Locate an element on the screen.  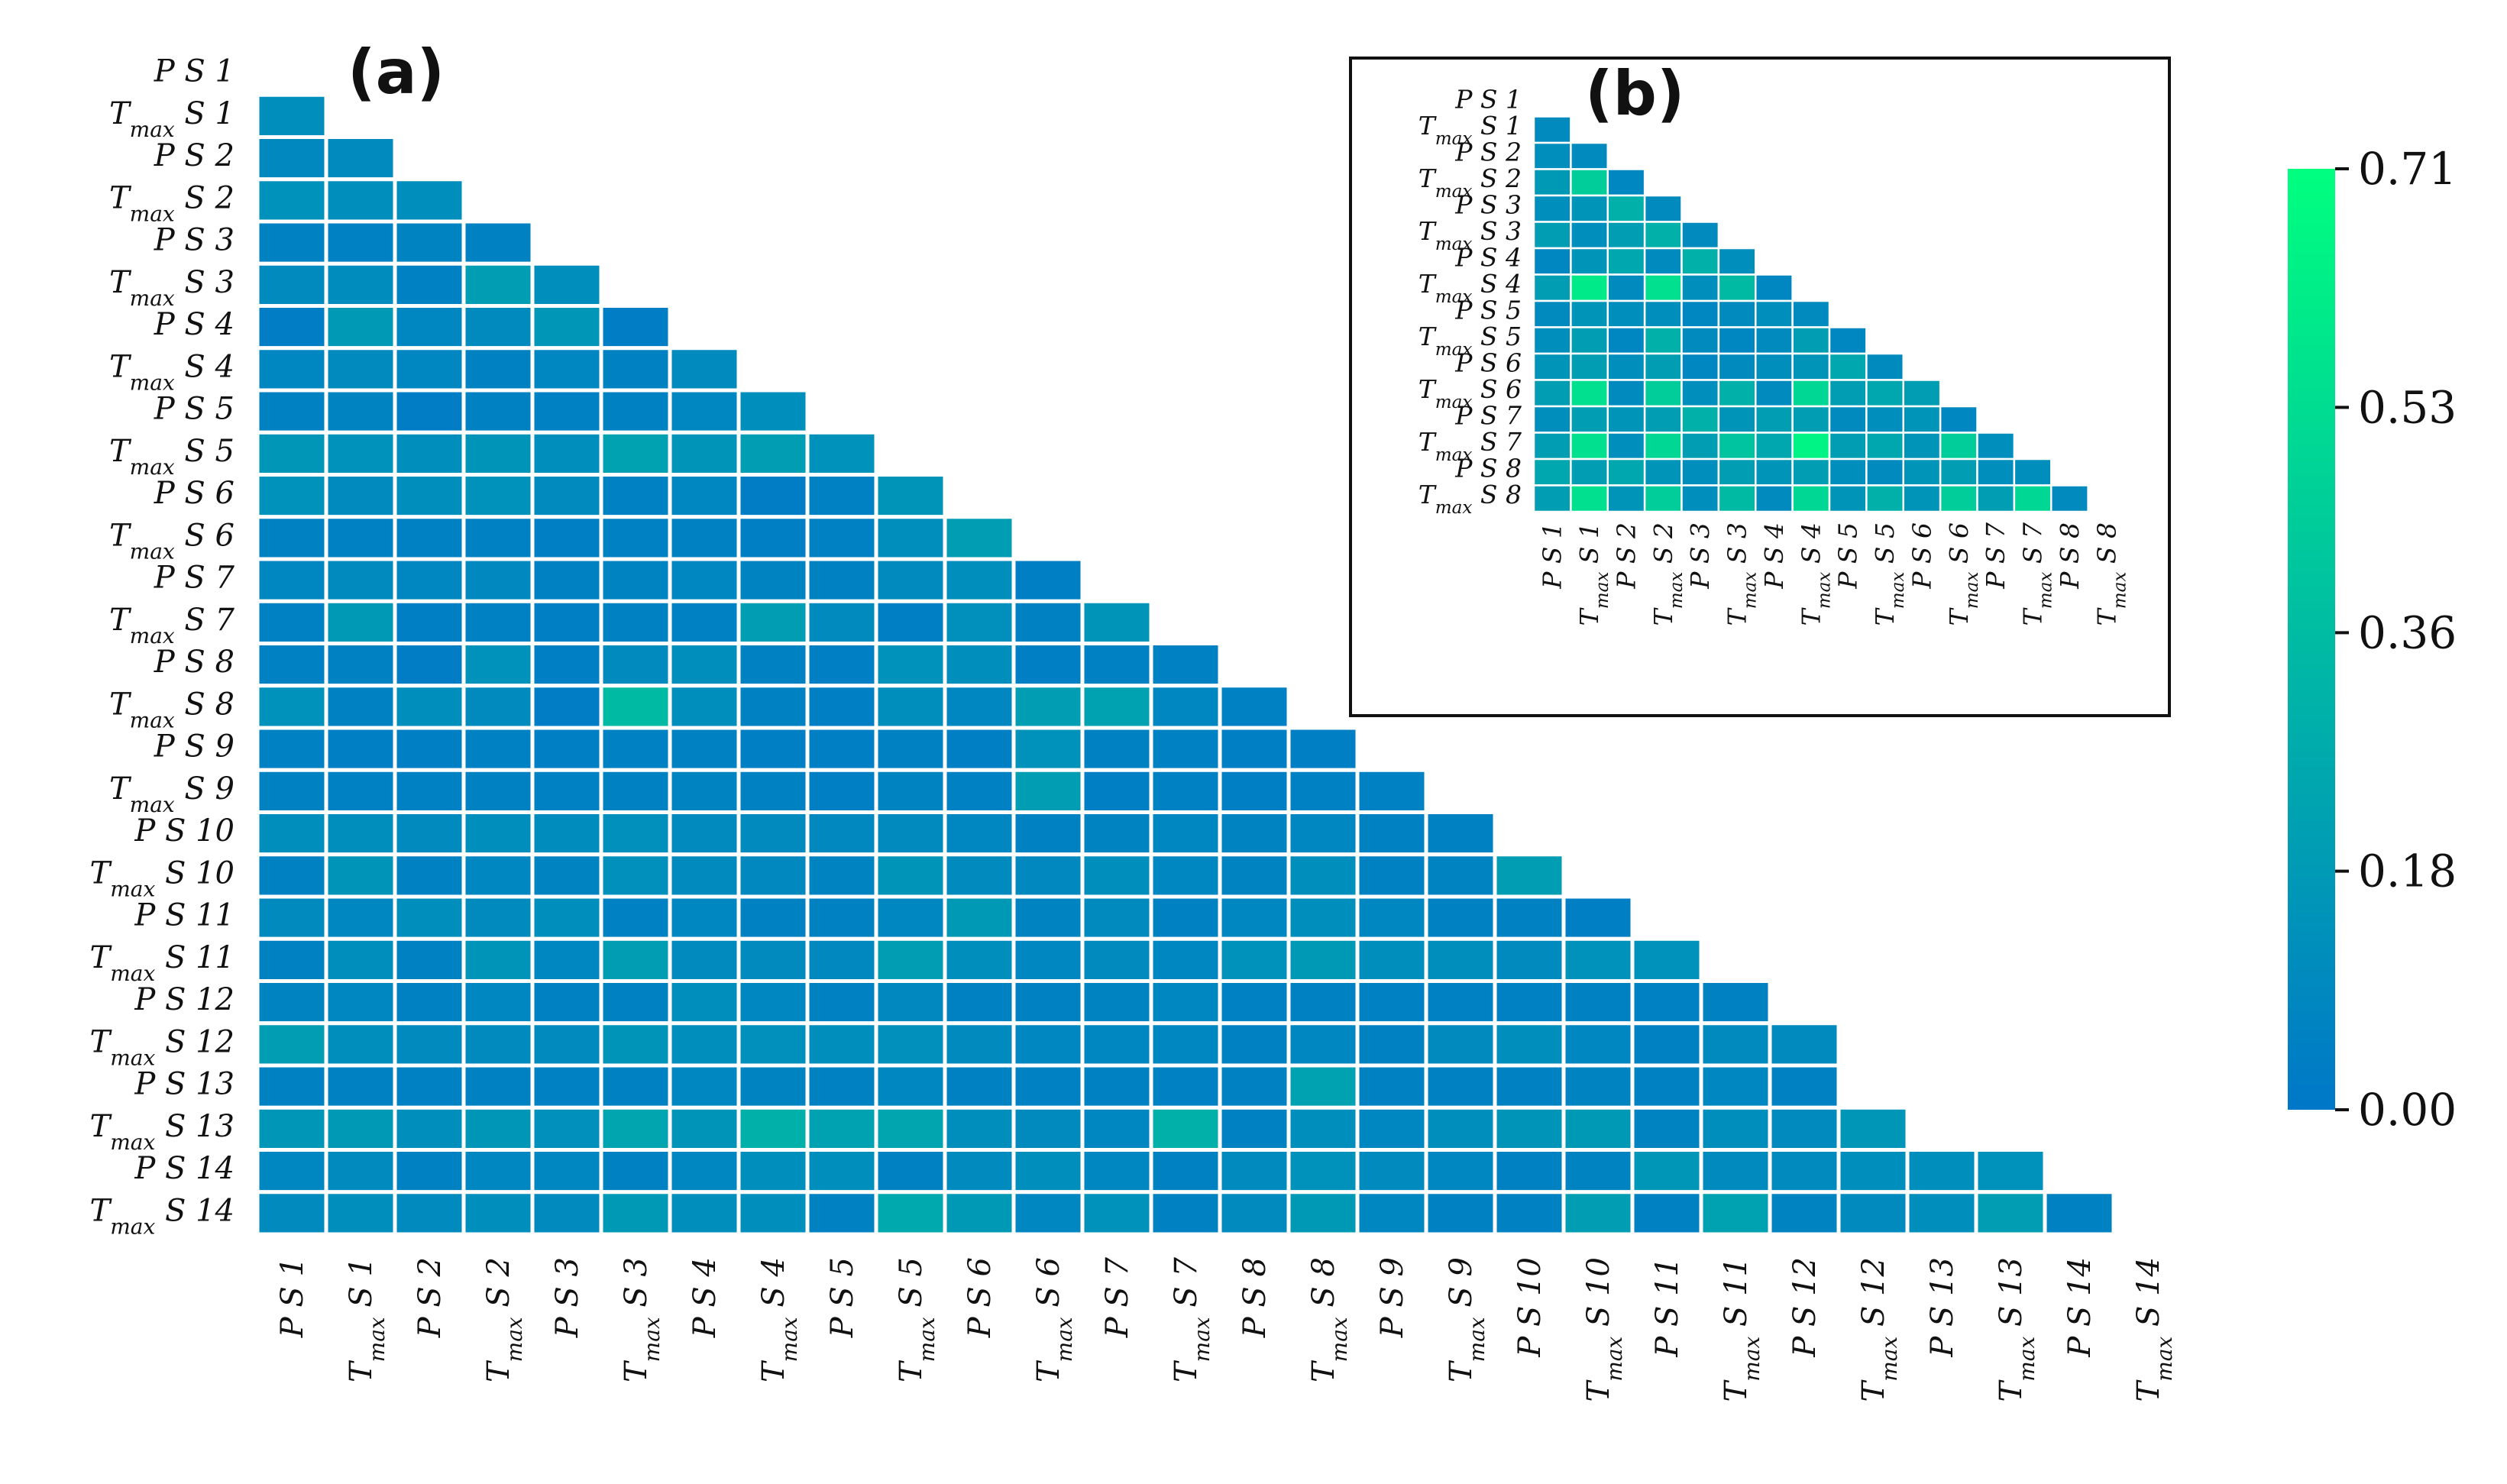
heatmap-b-col-label: P S 5 is located at coordinates (1848, 556).